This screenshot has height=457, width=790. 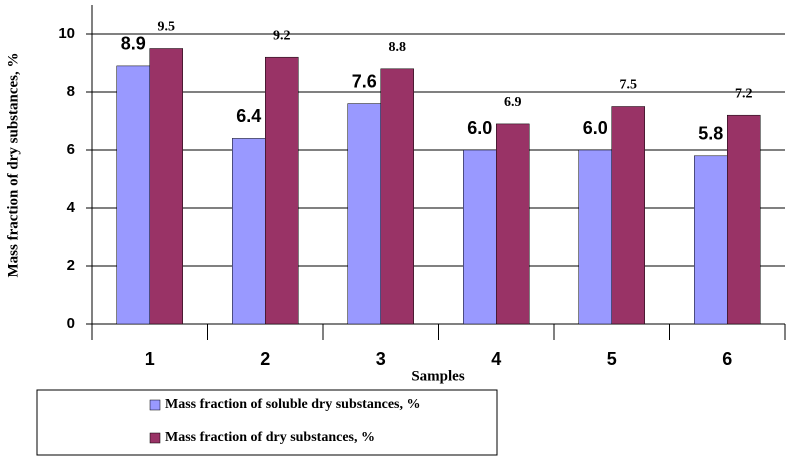 I want to click on legend-label: Mass fraction of dry substances, %, so click(x=270, y=437).